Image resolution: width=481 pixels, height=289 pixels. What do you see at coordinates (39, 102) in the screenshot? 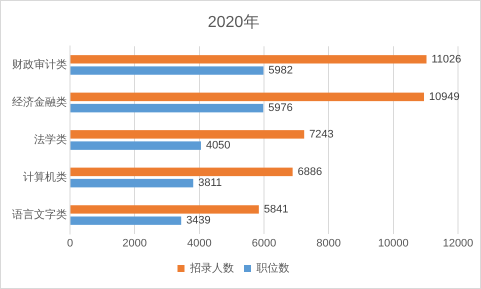
I see `y-tick-label: 经济金融类` at bounding box center [39, 102].